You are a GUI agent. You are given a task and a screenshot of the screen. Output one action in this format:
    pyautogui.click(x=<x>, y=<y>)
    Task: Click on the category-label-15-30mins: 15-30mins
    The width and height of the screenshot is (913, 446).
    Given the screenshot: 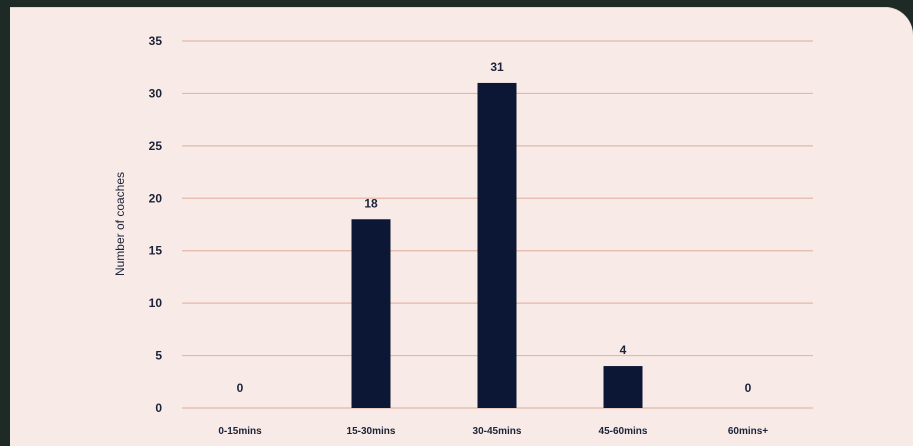 What is the action you would take?
    pyautogui.click(x=371, y=431)
    